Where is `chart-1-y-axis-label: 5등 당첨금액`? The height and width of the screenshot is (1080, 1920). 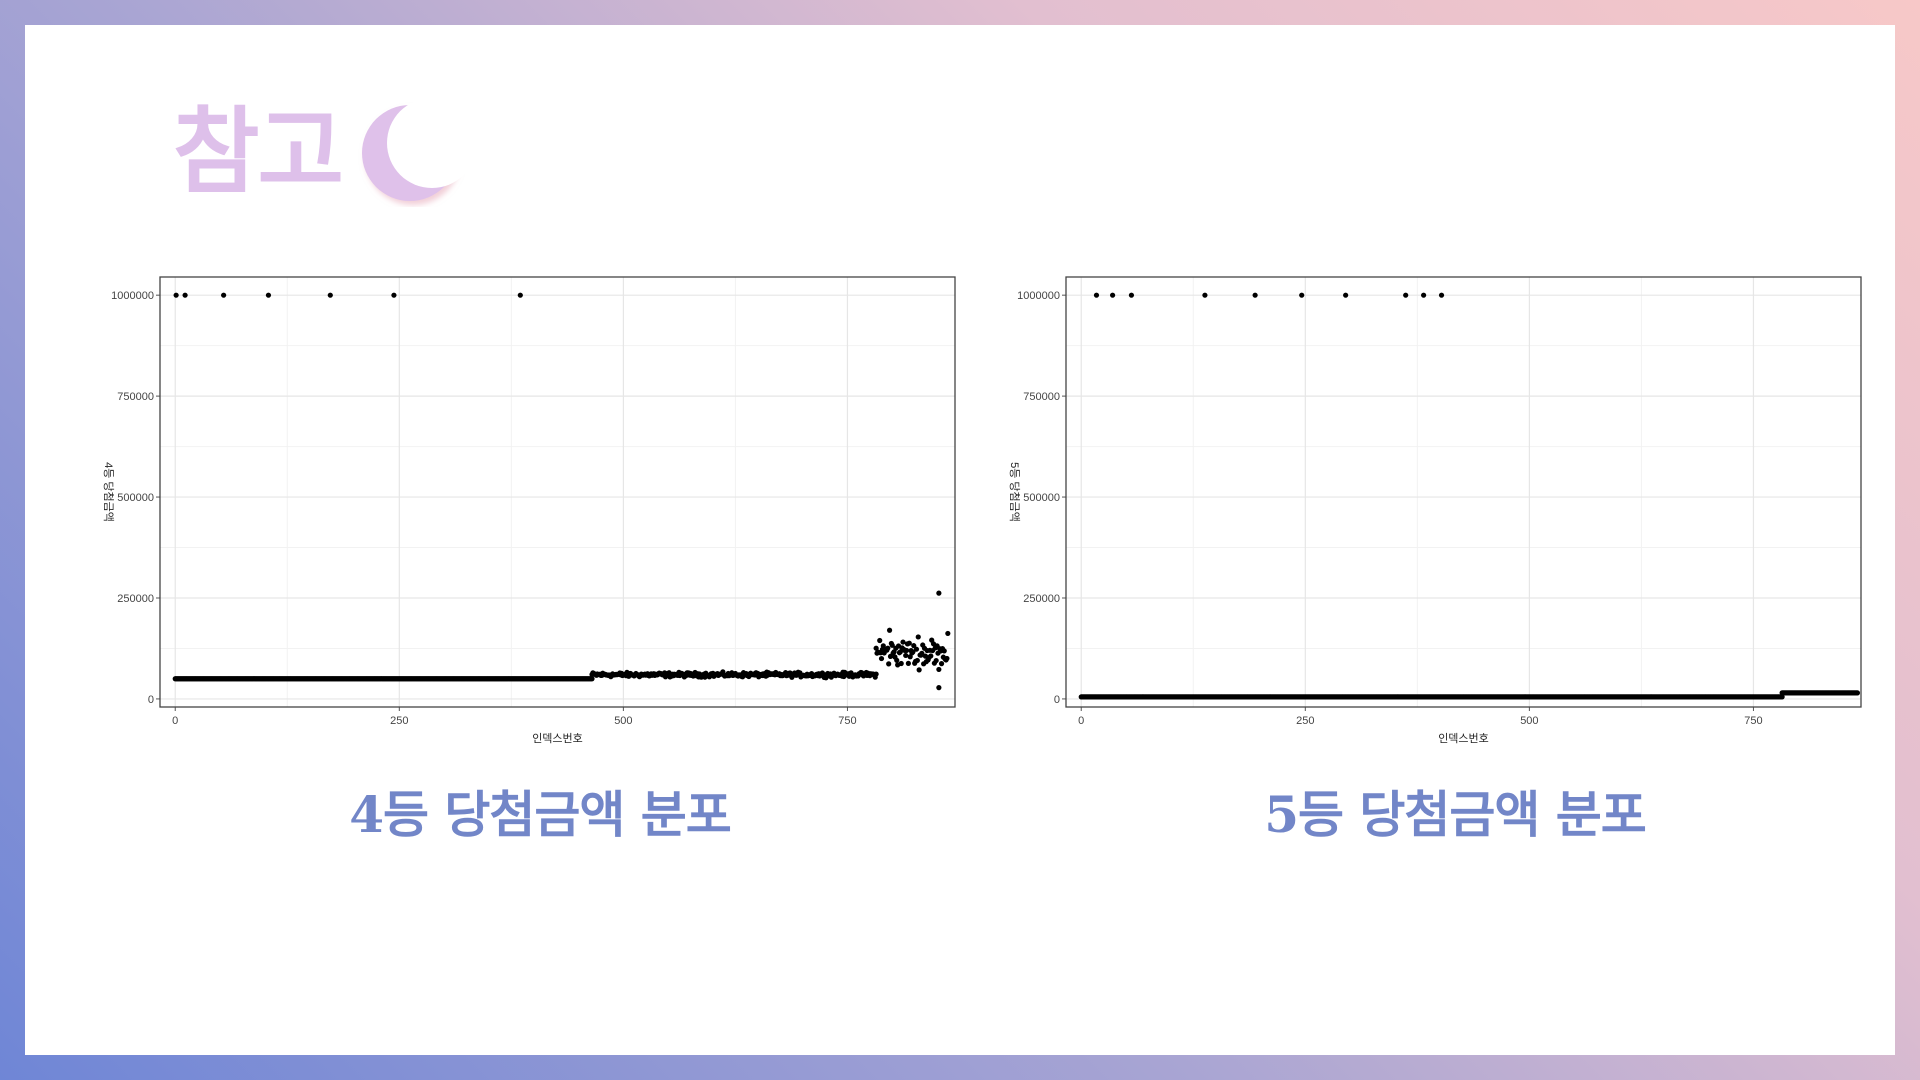
chart-1-y-axis-label: 5등 당첨금액 is located at coordinates (1014, 492).